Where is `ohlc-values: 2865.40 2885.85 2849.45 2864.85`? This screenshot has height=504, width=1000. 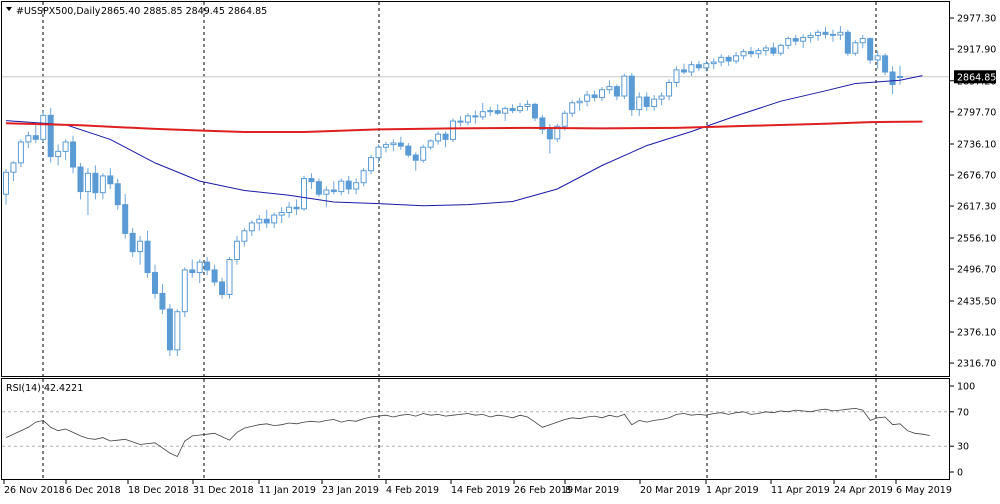
ohlc-values: 2865.40 2885.85 2849.45 2864.85 is located at coordinates (184, 11).